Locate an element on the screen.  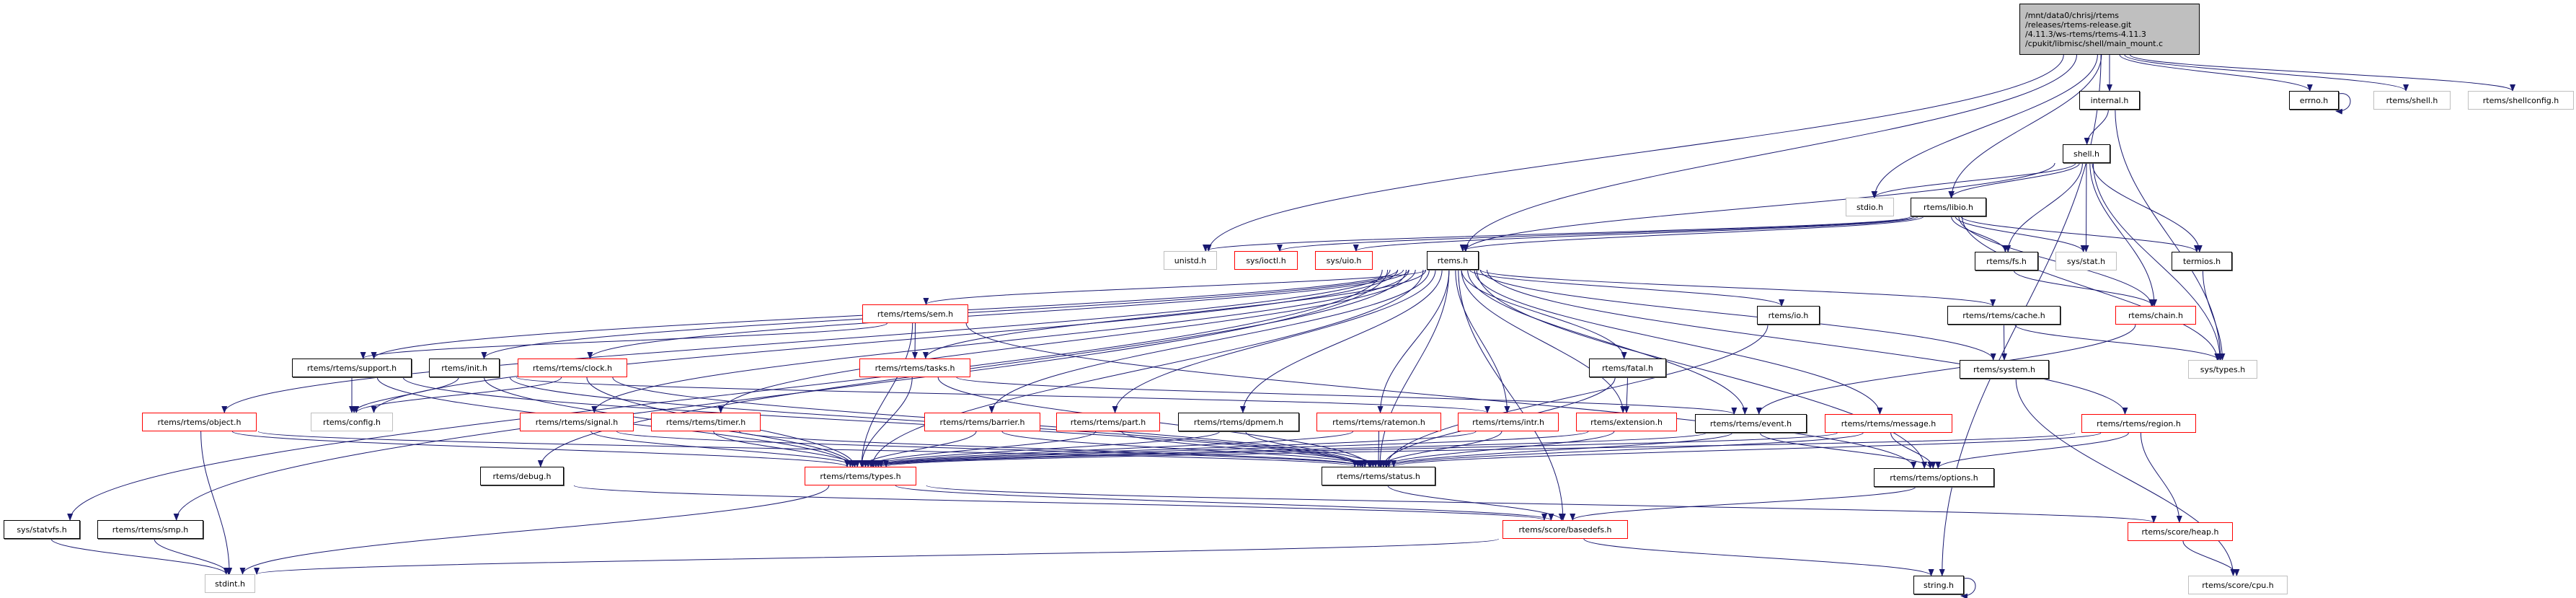
node-stdio: stdio.h is located at coordinates (1870, 207).